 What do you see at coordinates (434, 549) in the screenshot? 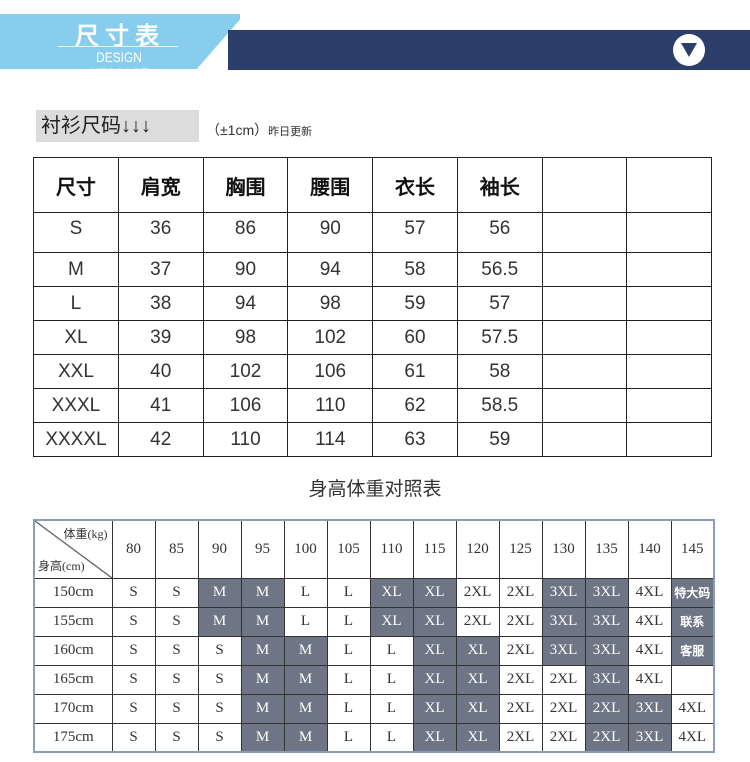
I see `weight-header: 115` at bounding box center [434, 549].